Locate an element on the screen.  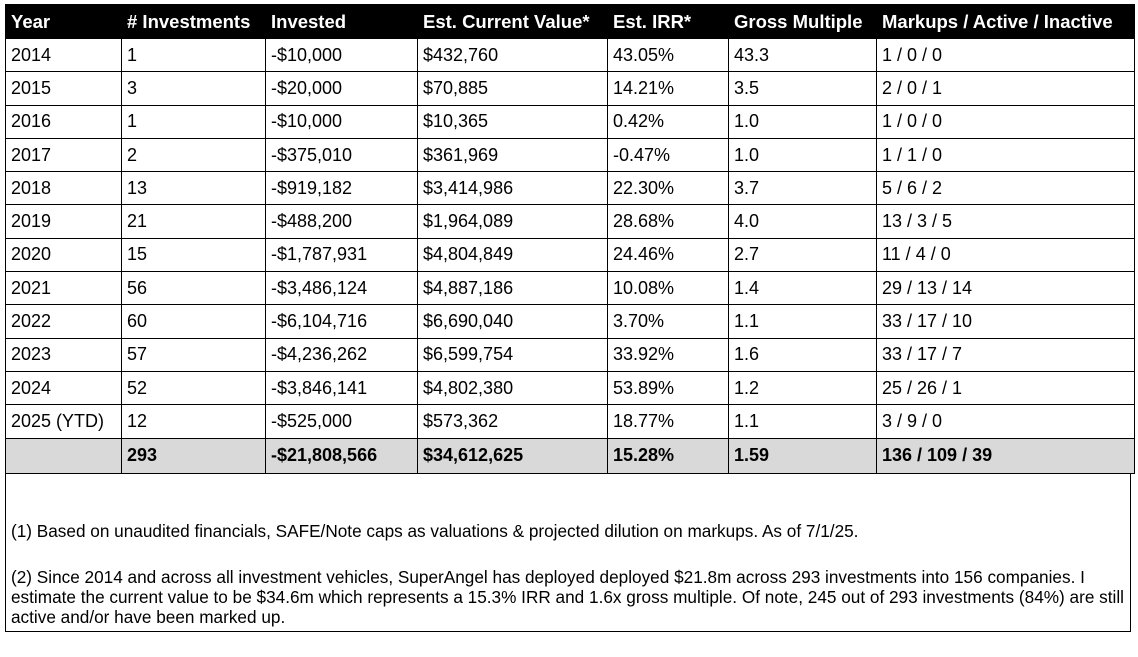
table-cell: 2025 (YTD) is located at coordinates (63, 421).